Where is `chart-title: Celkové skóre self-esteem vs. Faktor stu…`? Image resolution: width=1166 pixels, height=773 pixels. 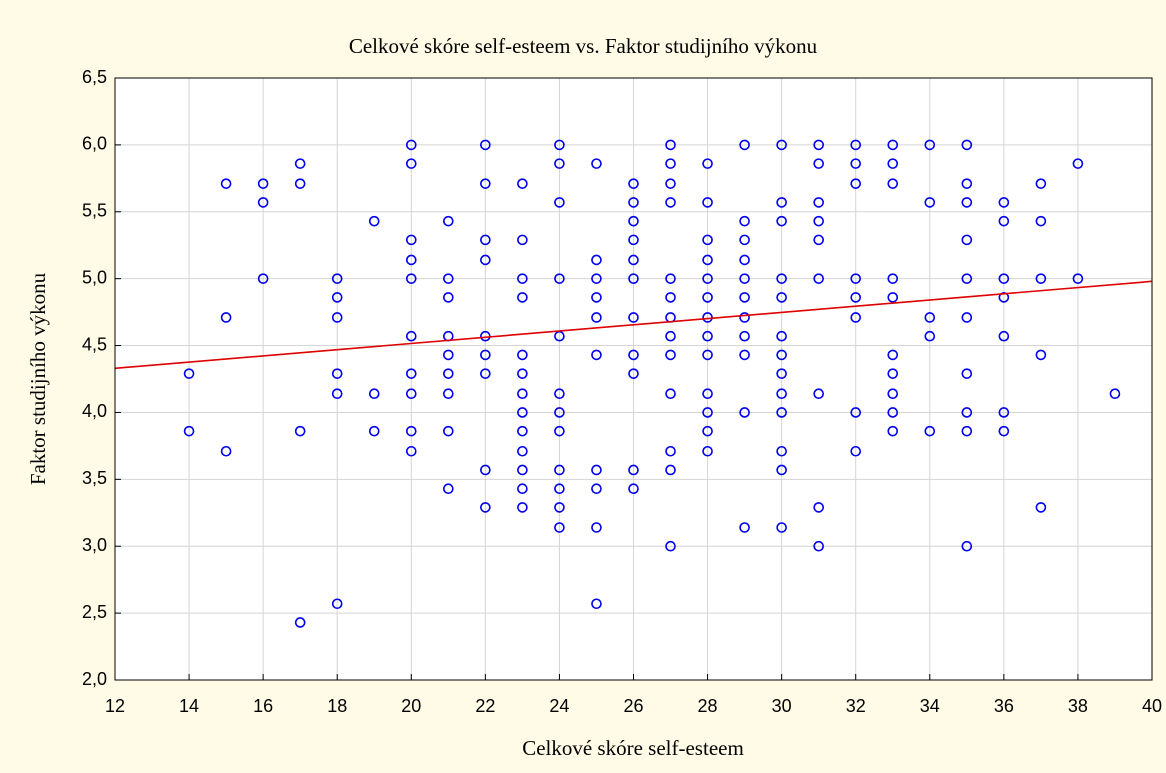
chart-title: Celkové skóre self-esteem vs. Faktor stu… is located at coordinates (583, 46).